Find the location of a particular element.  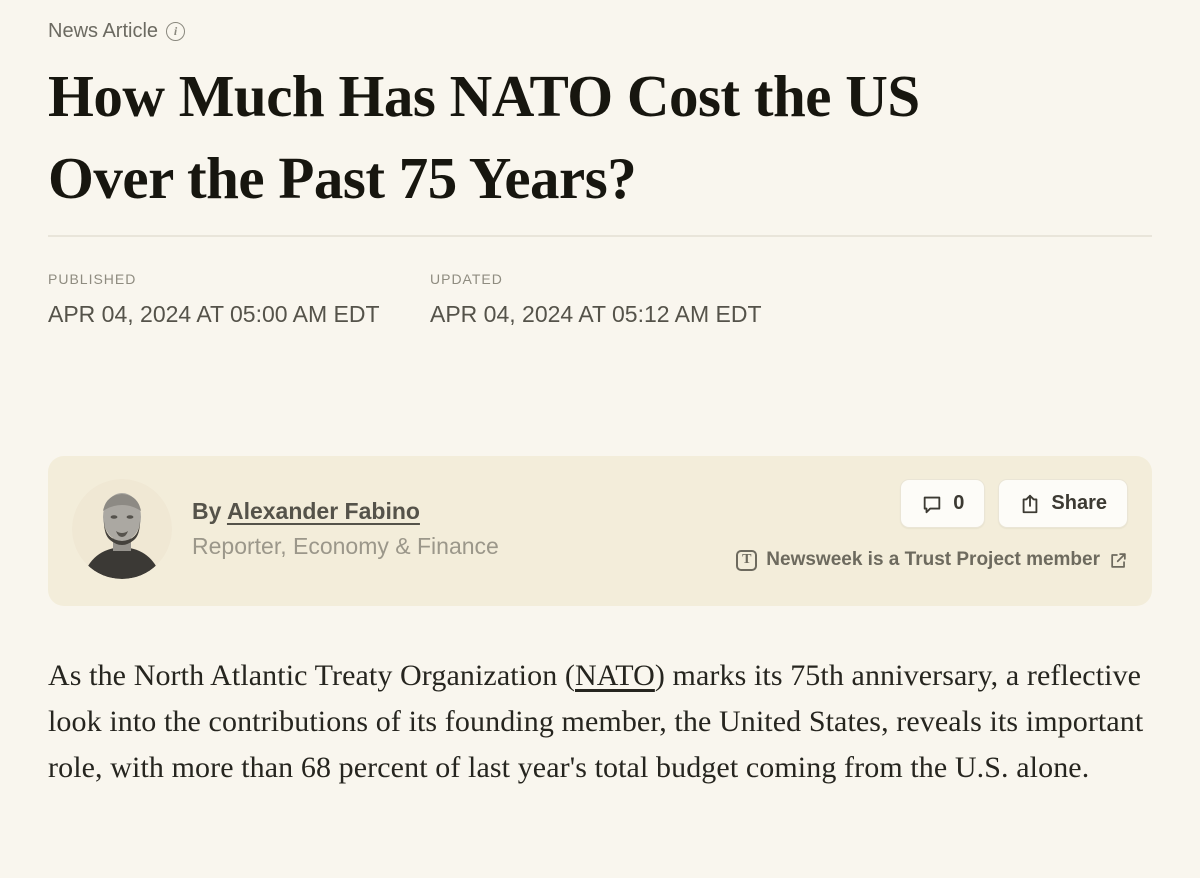

updated-date: APR 04, 2024 AT 05:12 AM EDT is located at coordinates (596, 314).